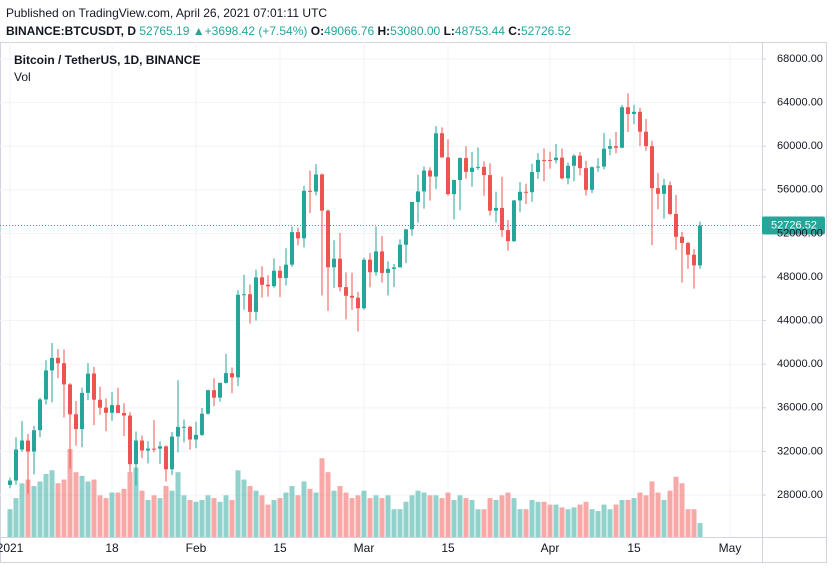 This screenshot has width=835, height=570. Describe the element at coordinates (479, 31) in the screenshot. I see `l: 48753.44` at that location.